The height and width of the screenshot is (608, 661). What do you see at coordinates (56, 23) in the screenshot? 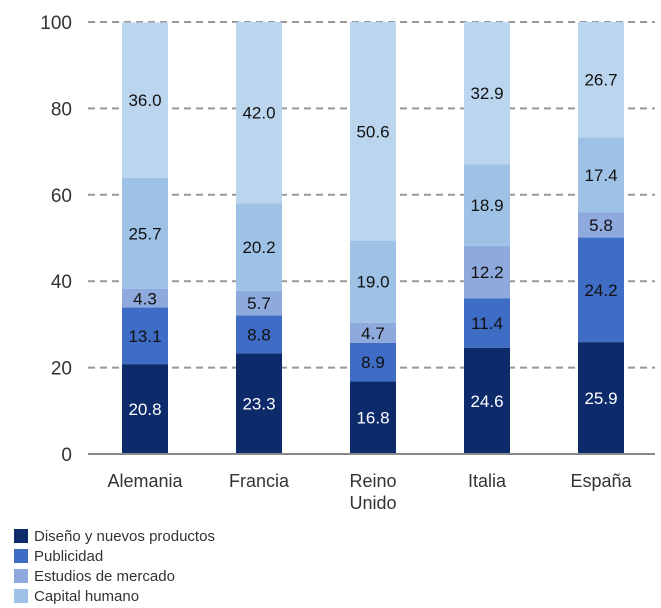
I see `y-tick-label: 100` at bounding box center [56, 23].